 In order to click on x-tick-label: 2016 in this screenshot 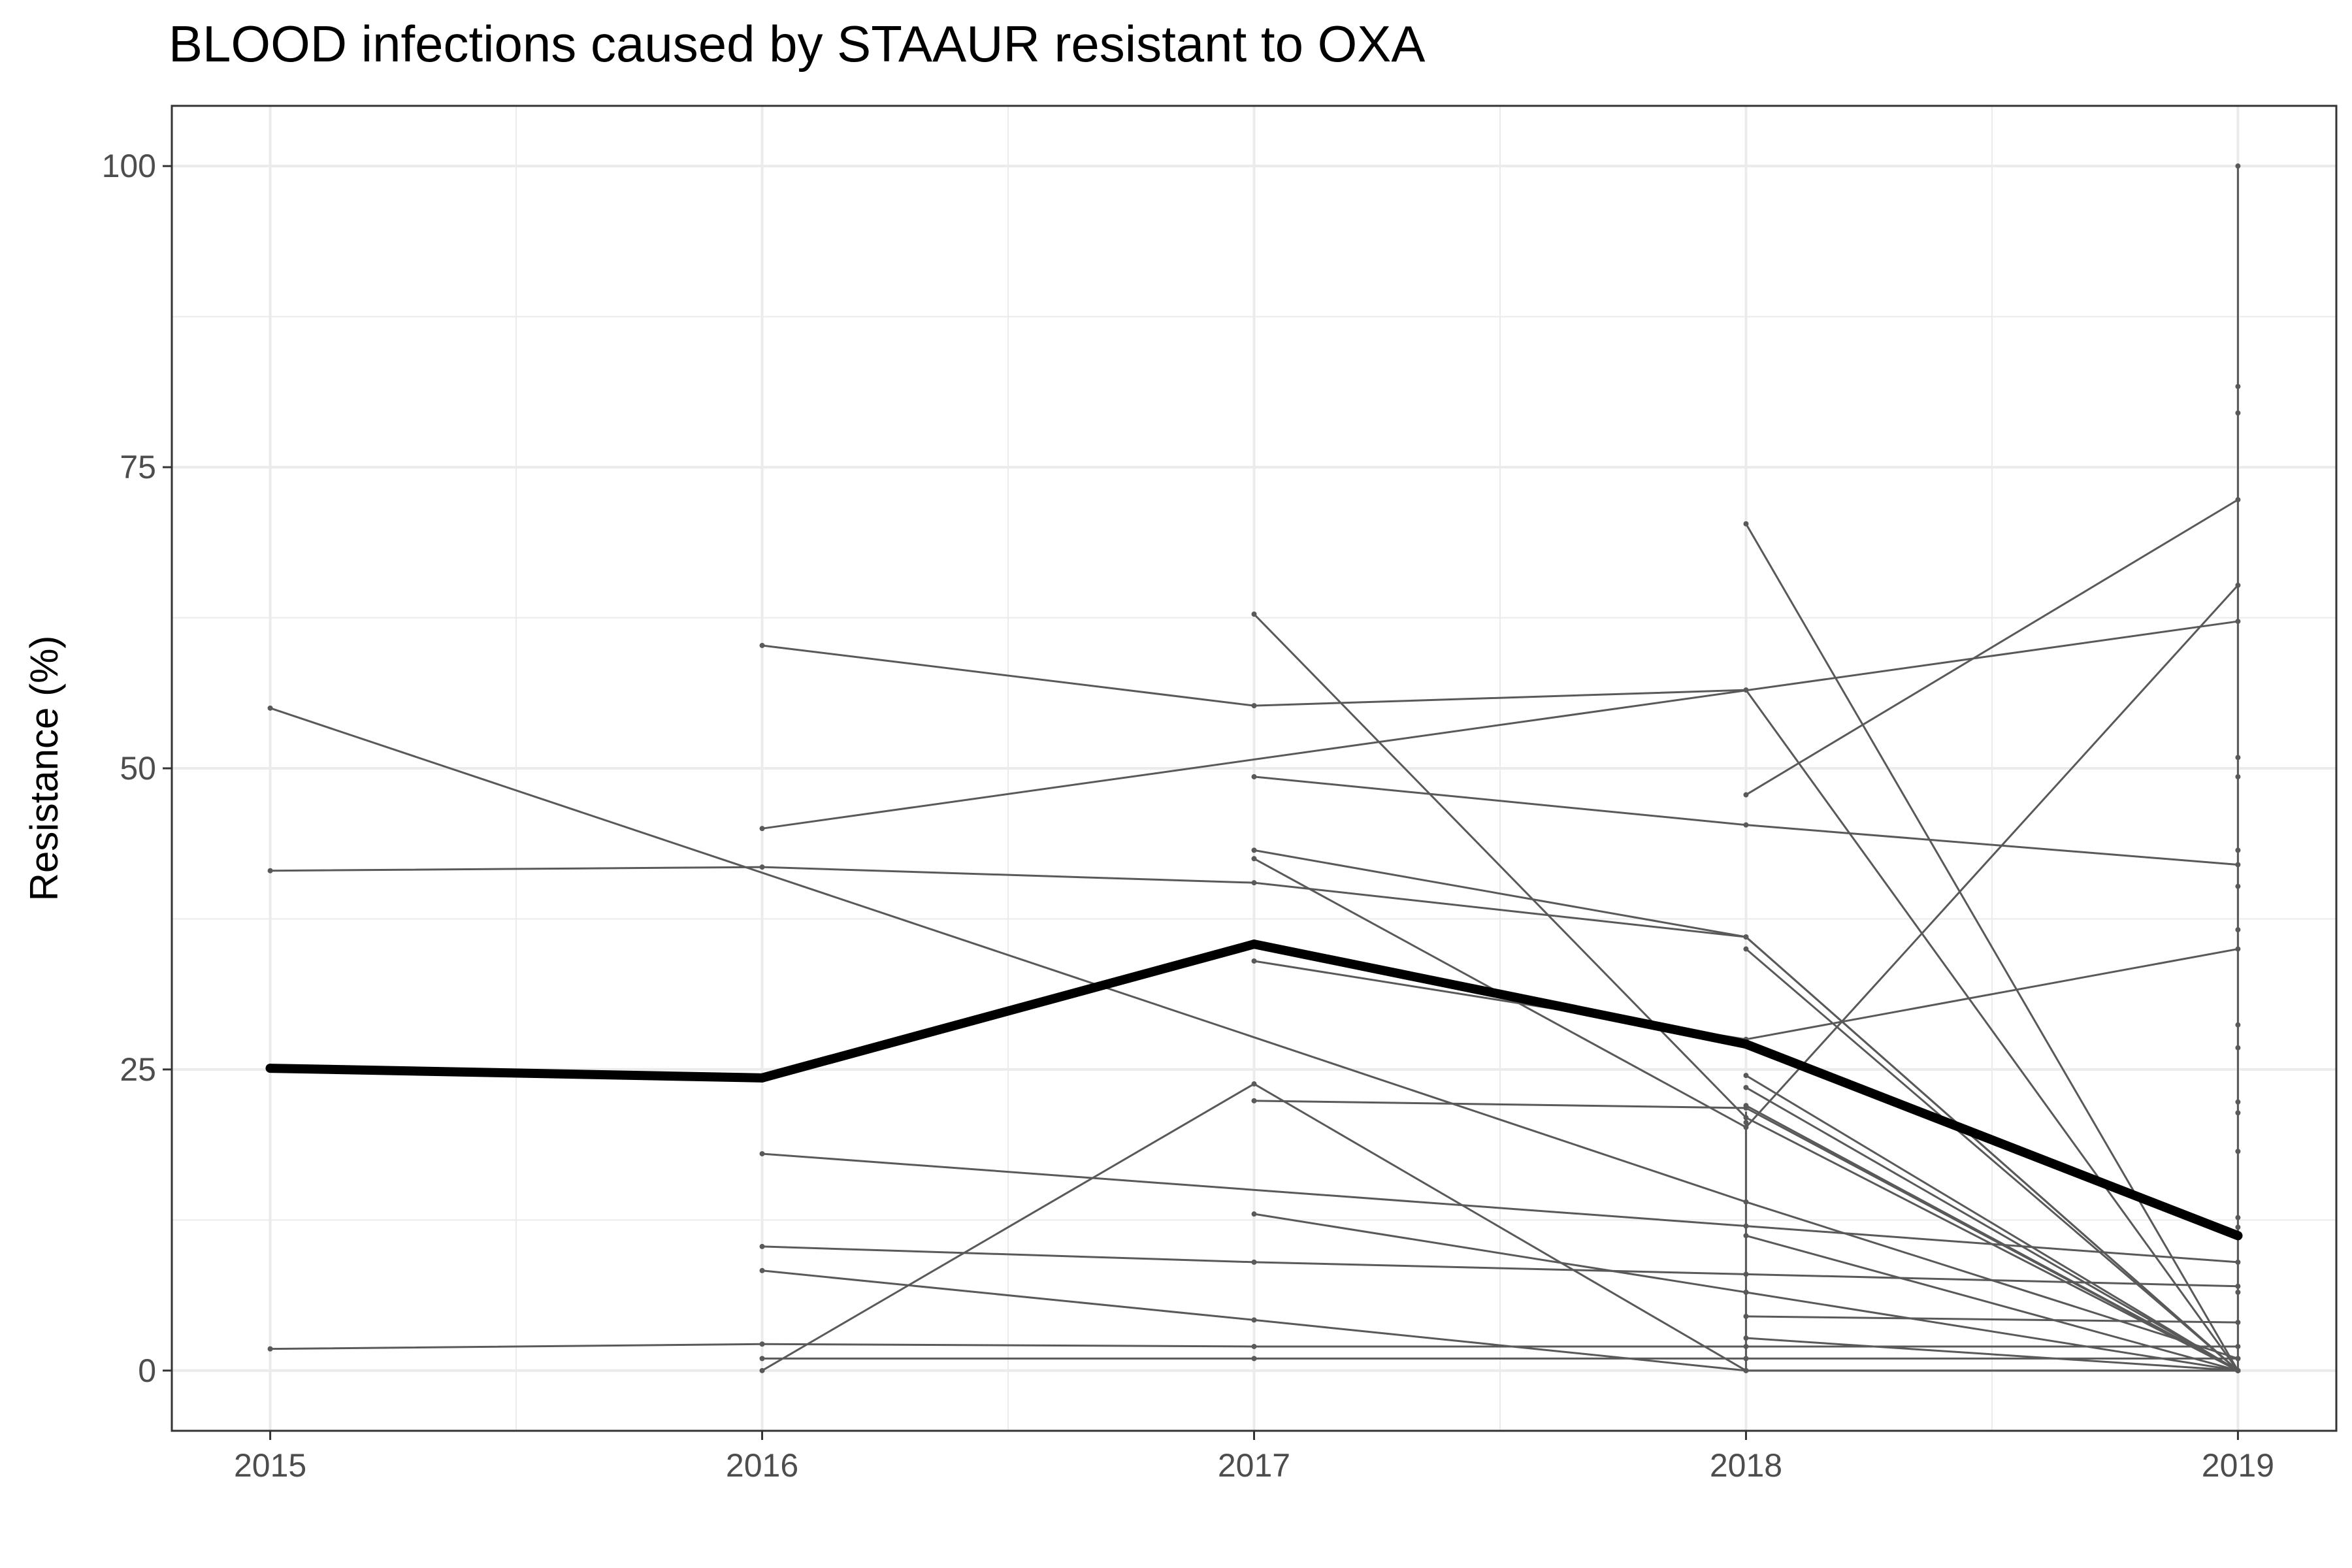, I will do `click(762, 1465)`.